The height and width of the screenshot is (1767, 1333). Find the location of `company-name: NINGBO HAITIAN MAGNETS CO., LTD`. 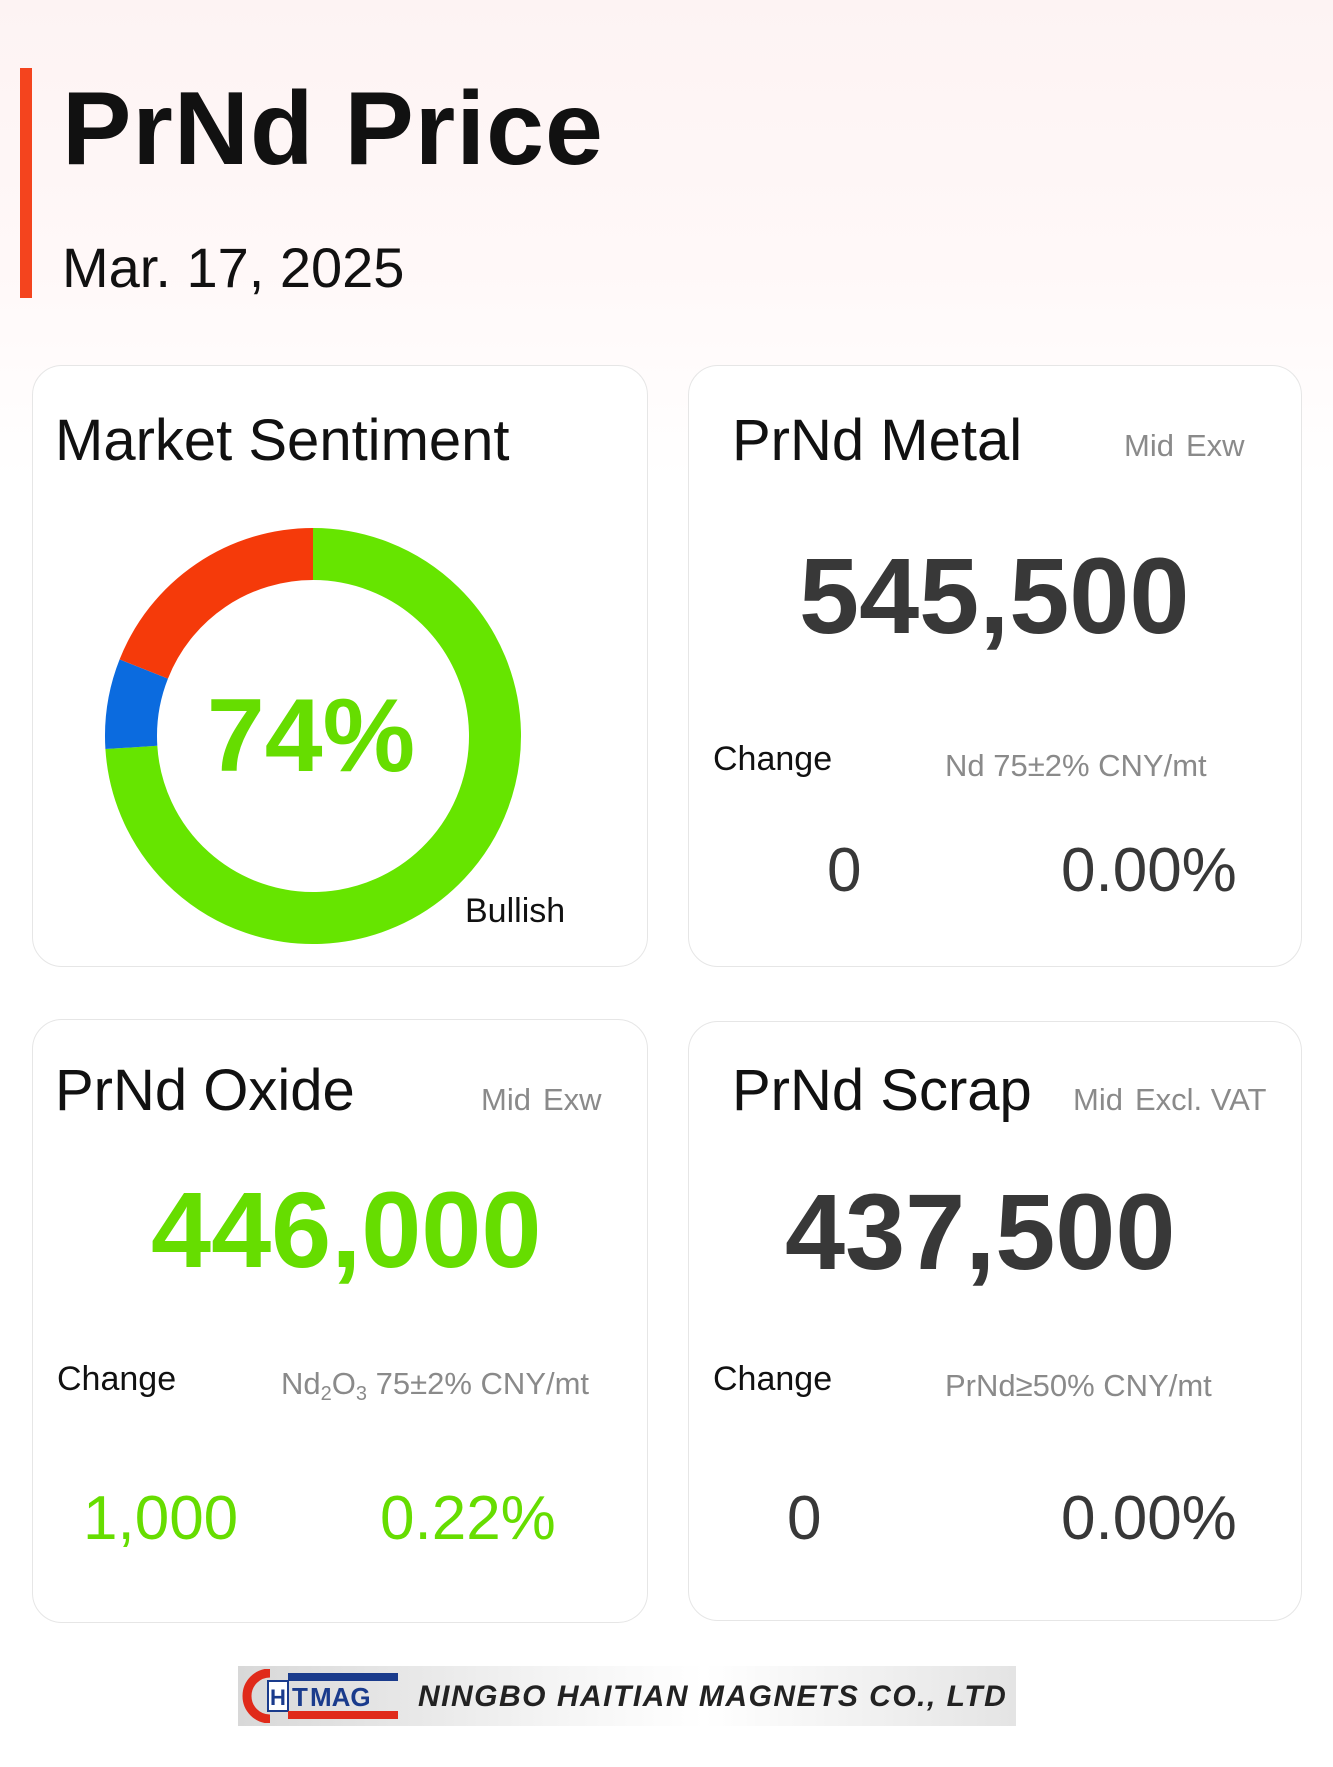

company-name: NINGBO HAITIAN MAGNETS CO., LTD is located at coordinates (713, 1696).